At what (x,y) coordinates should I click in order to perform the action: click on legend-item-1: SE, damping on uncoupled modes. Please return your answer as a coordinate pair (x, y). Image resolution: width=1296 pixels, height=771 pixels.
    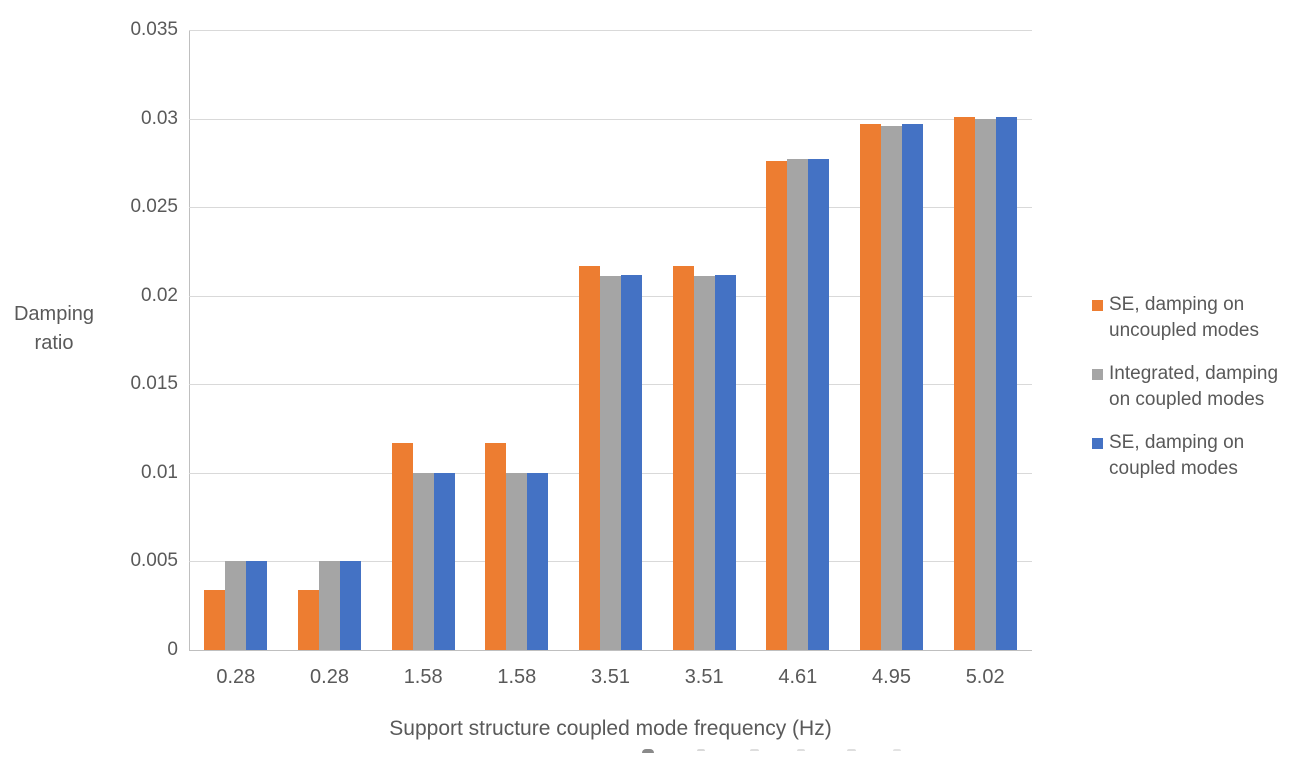
    Looking at the image, I should click on (1194, 318).